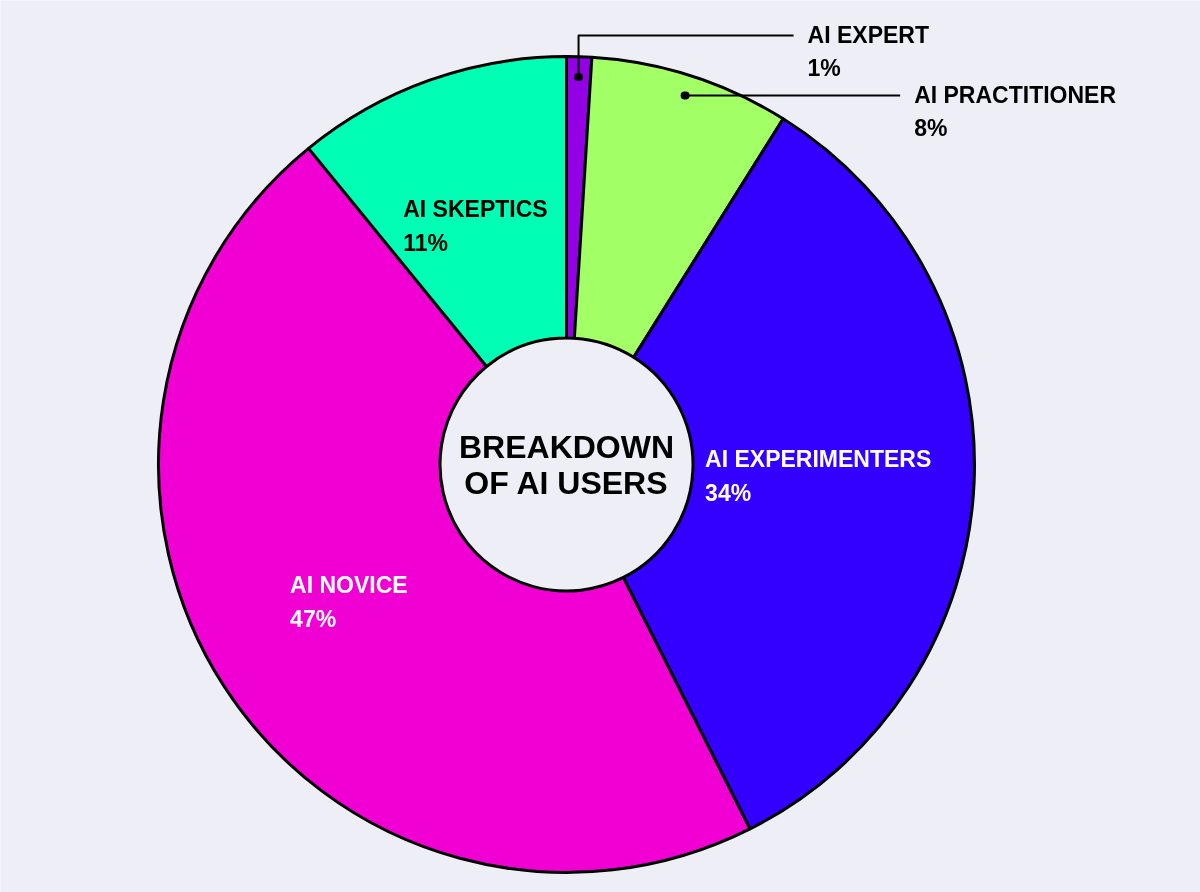  I want to click on slice-label: AI NOVICE, so click(349, 585).